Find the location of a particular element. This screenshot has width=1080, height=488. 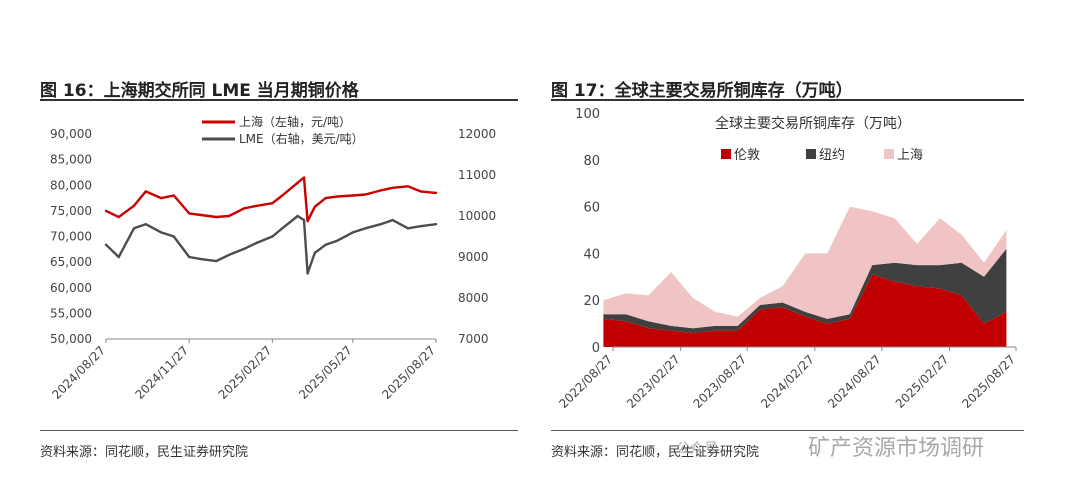

watermark-sub: 公众号 is located at coordinates (697, 449).